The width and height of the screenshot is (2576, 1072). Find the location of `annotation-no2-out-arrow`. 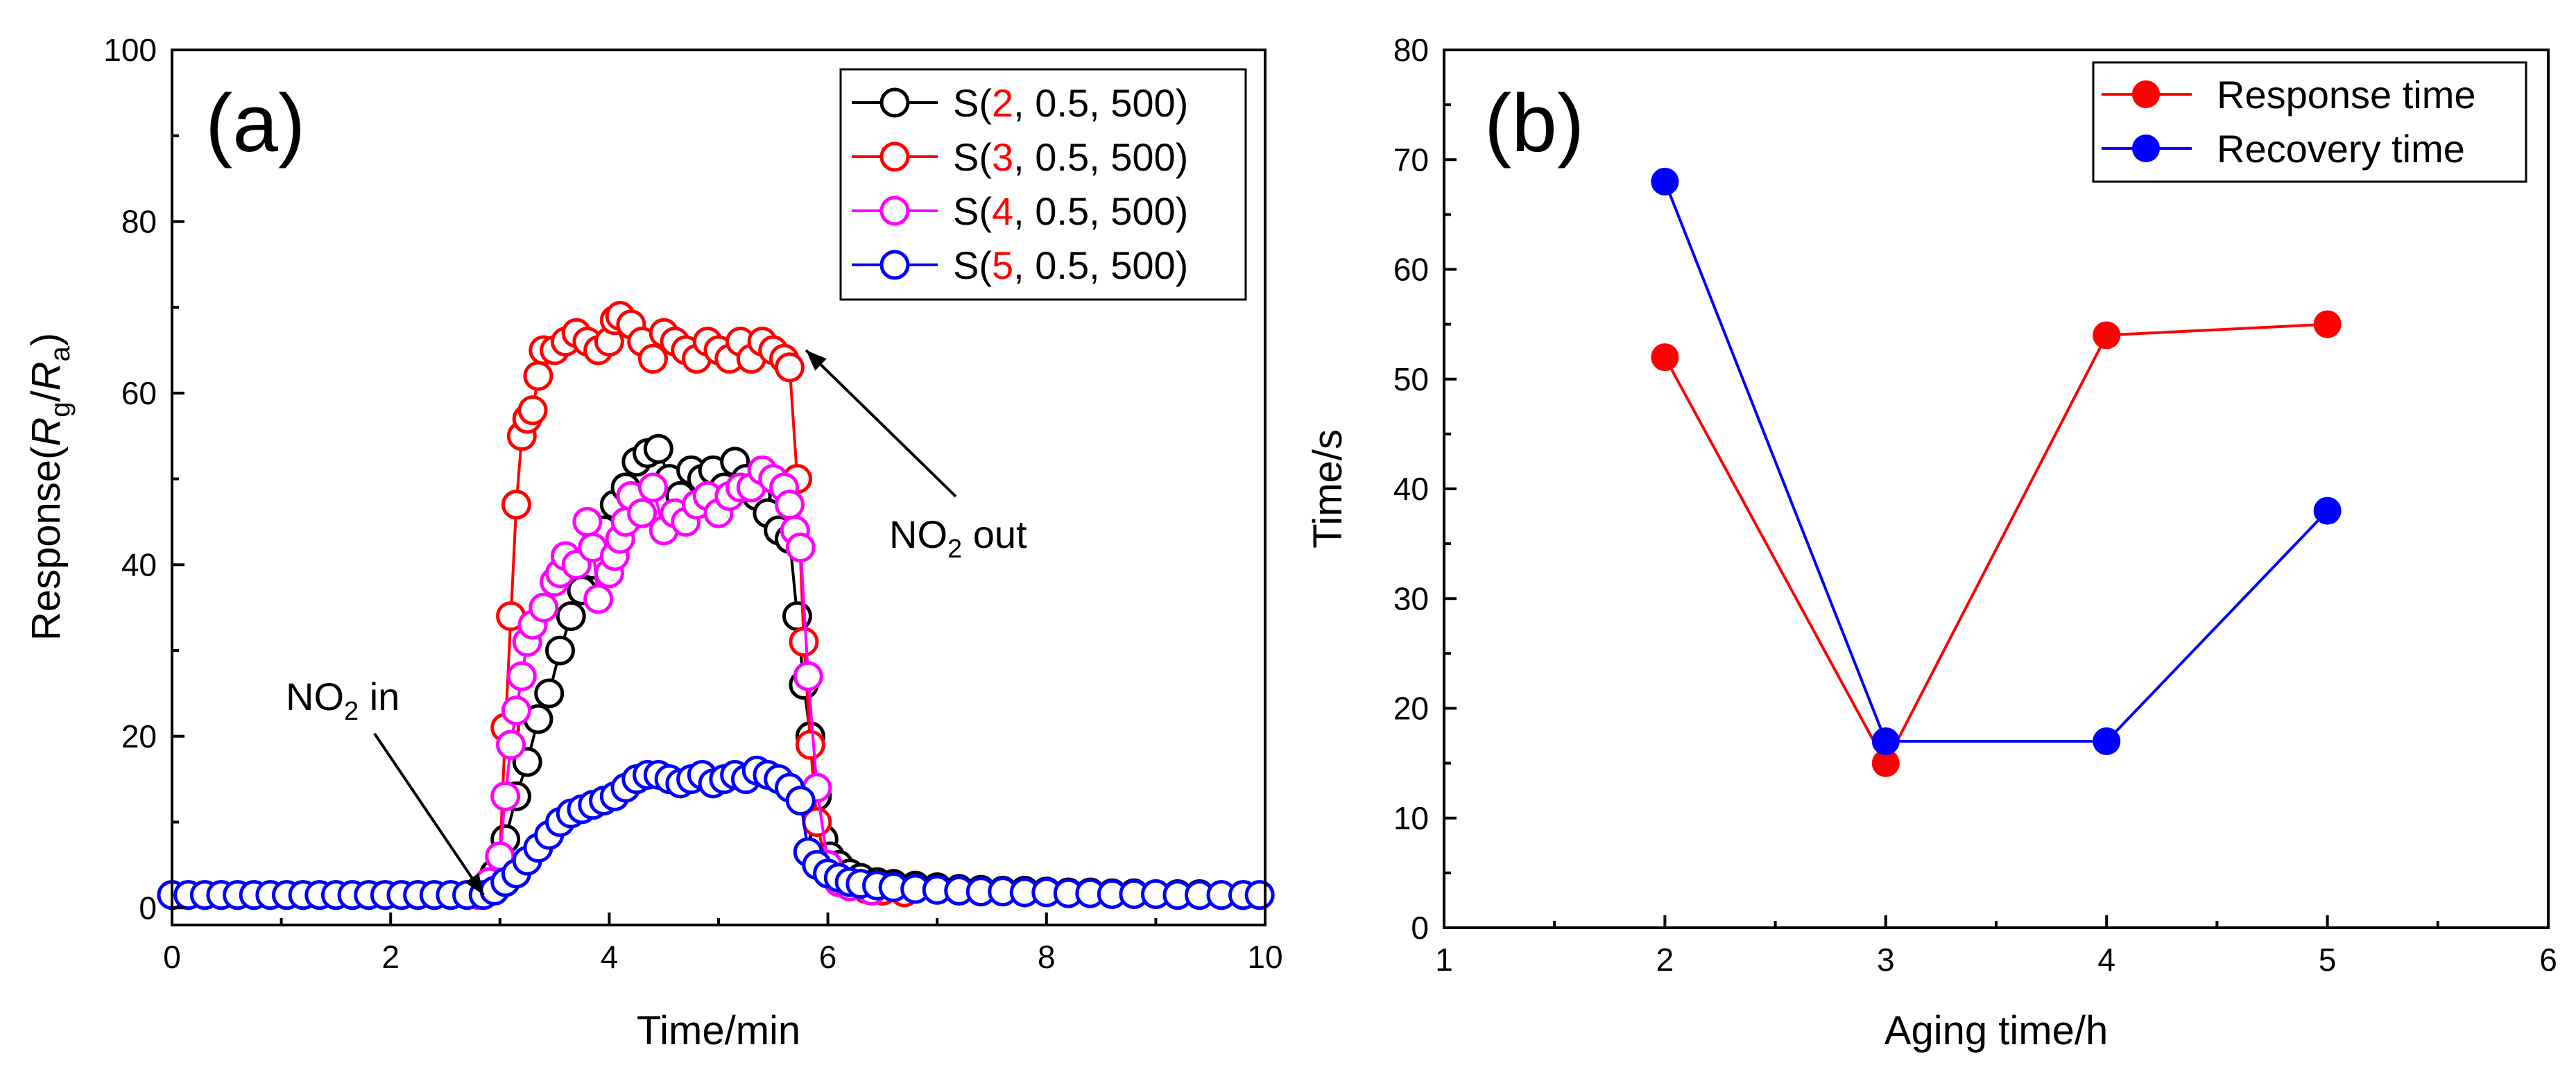

annotation-no2-out-arrow is located at coordinates (881, 424).